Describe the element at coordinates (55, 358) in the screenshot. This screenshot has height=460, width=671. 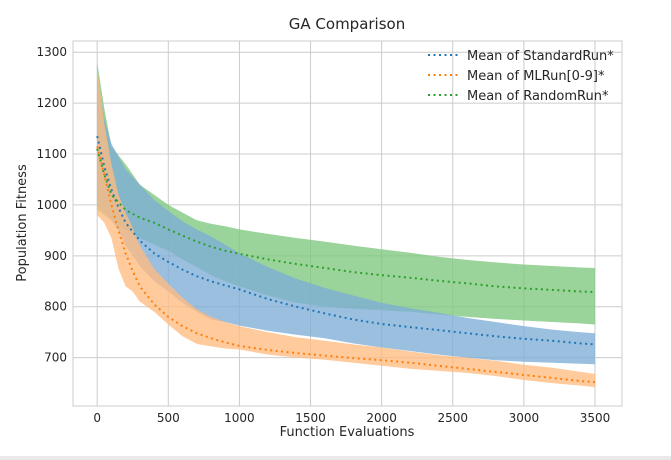
I see `y-tick-label: 700` at that location.